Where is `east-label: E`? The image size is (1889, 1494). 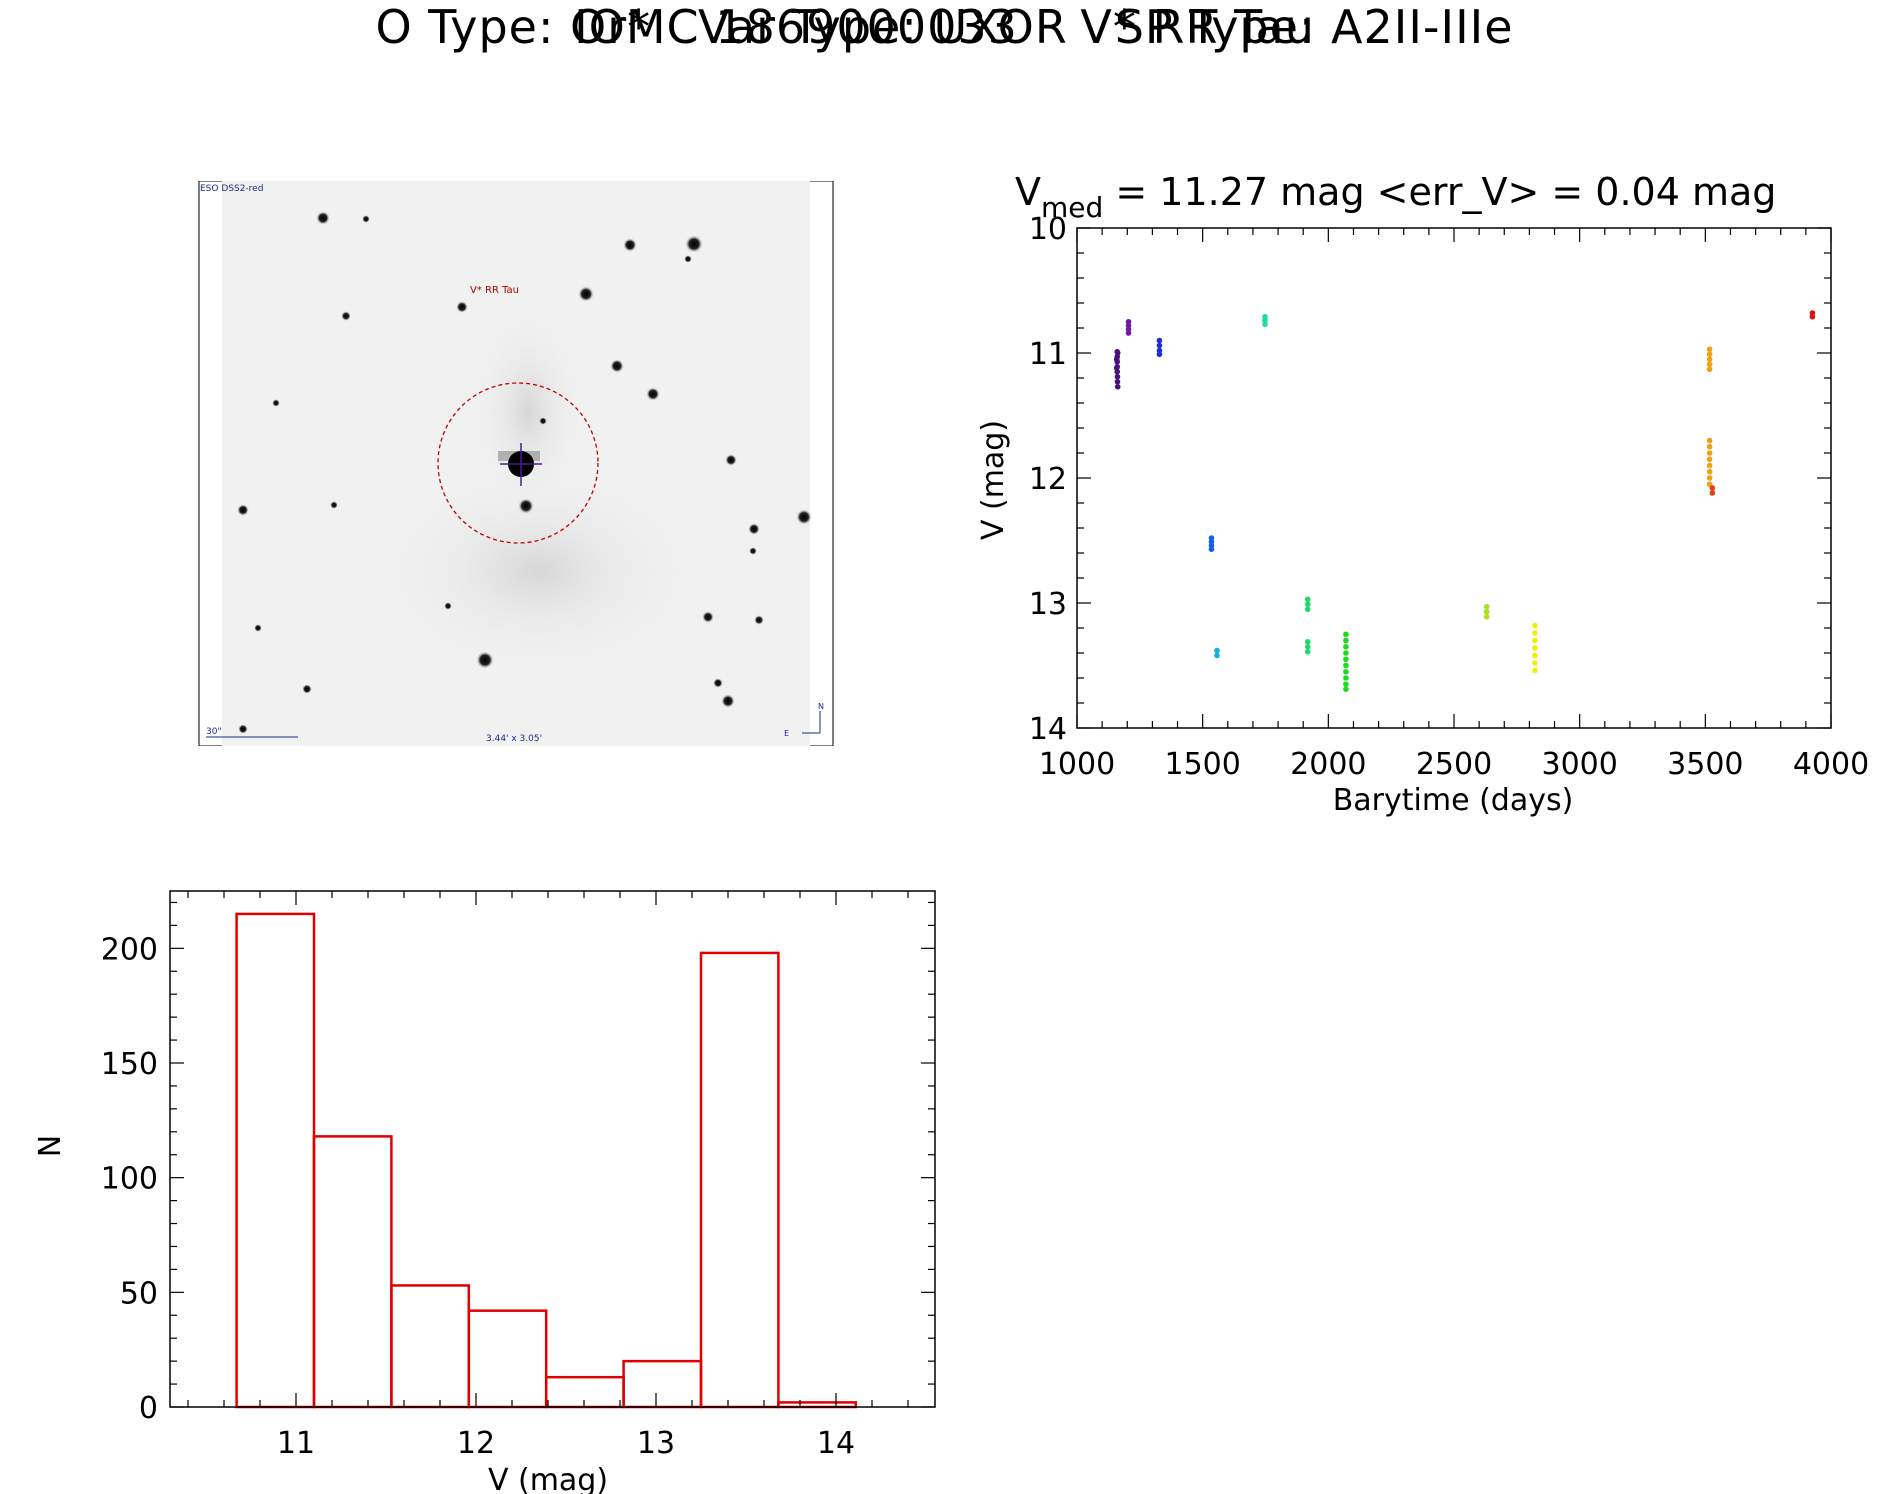
east-label: E is located at coordinates (786, 733).